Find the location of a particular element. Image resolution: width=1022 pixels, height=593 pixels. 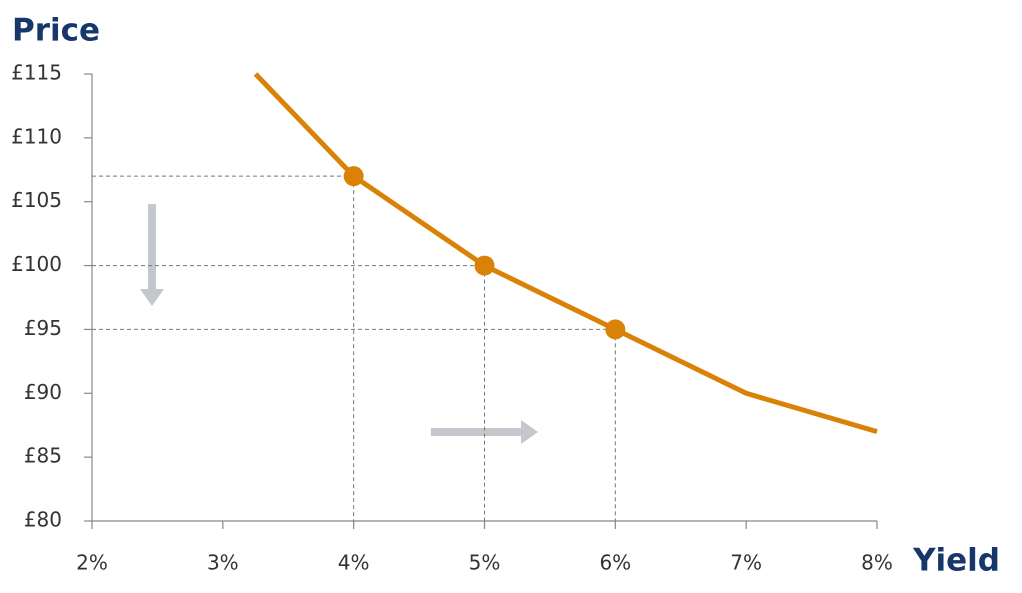

y-tick-label: £115 is located at coordinates (36, 73).